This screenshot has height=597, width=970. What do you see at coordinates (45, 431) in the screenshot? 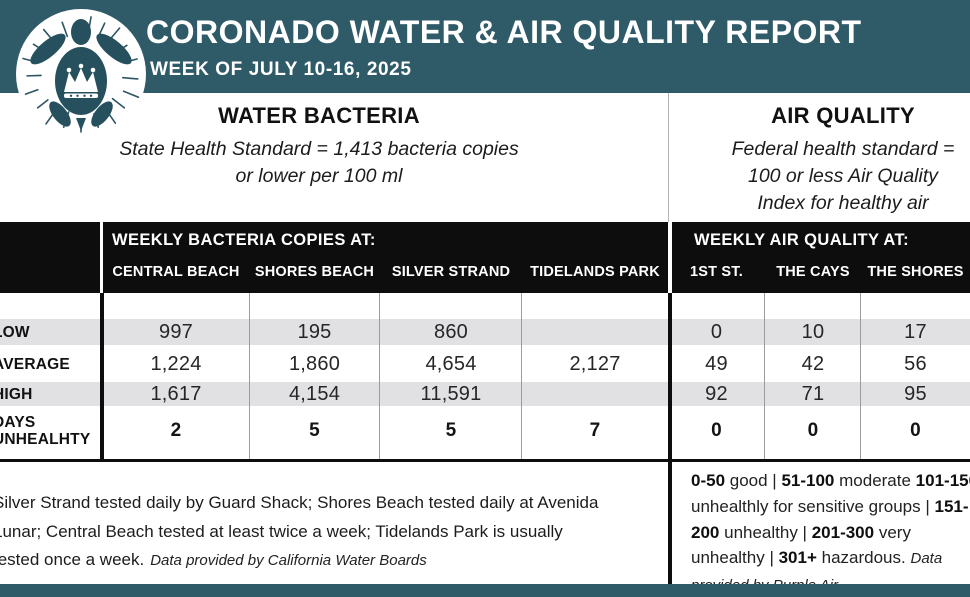
I see `row-label: DAYS UNHEALHTY` at bounding box center [45, 431].